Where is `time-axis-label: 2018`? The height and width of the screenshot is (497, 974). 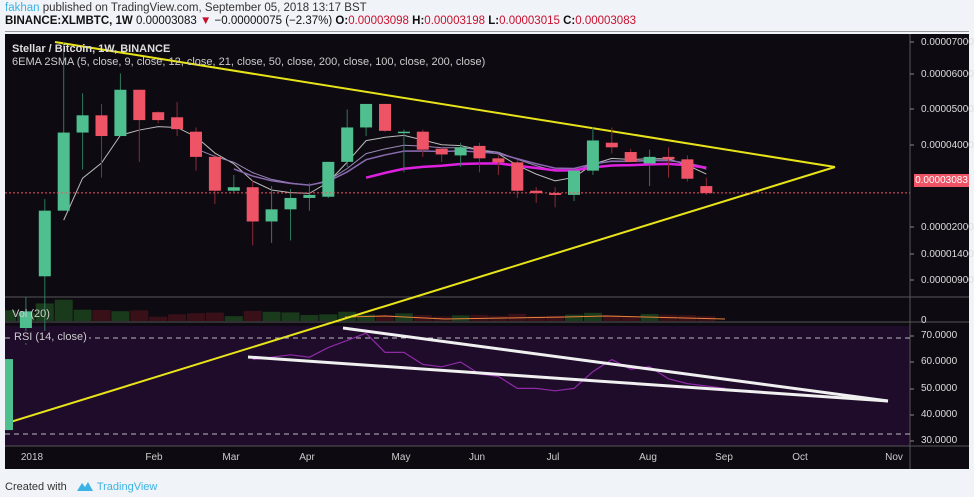
time-axis-label: 2018 is located at coordinates (32, 457).